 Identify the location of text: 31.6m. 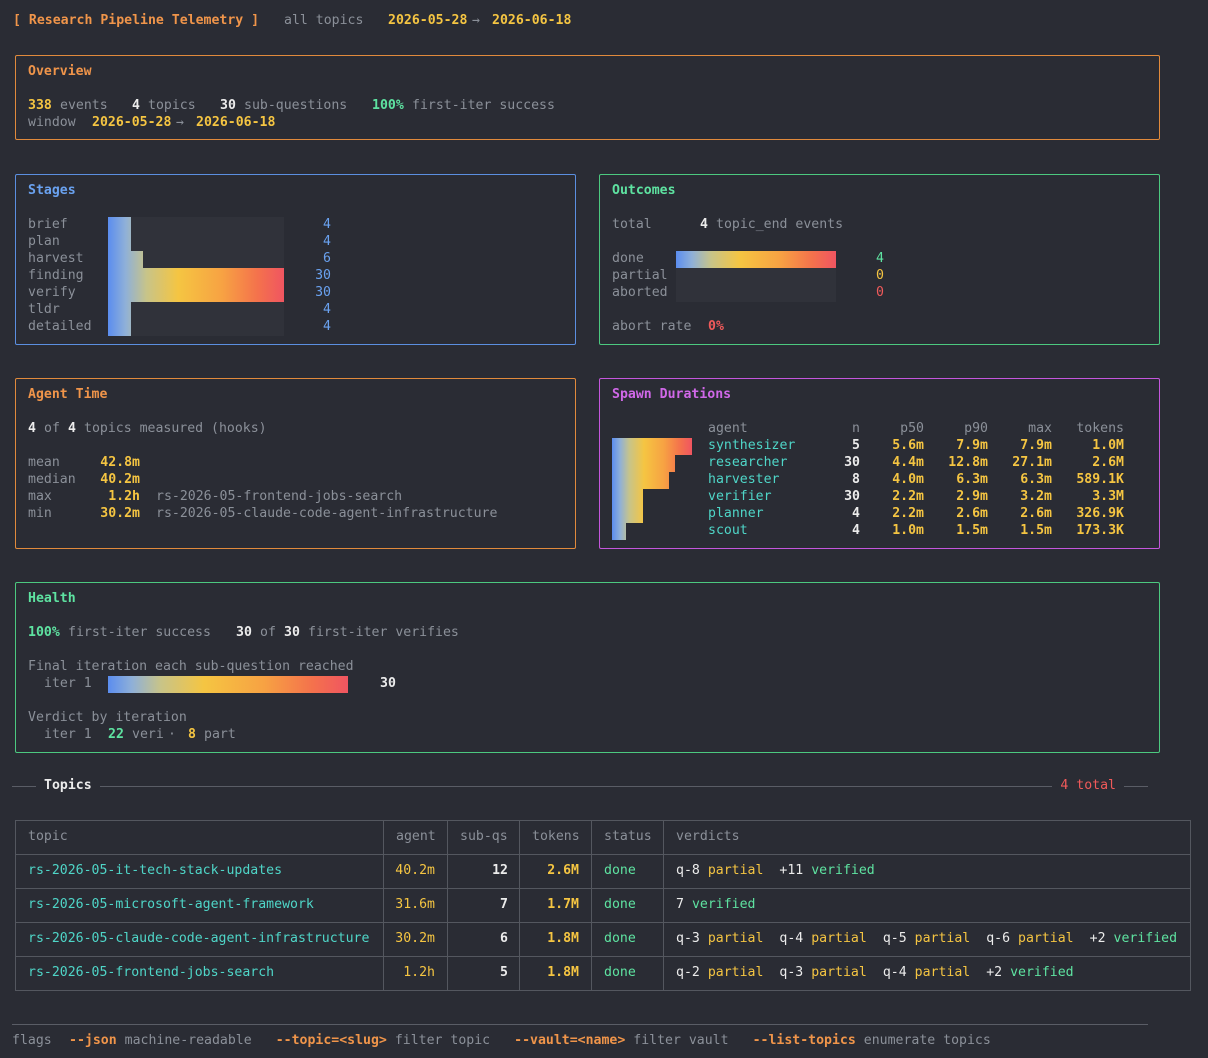
(415, 904).